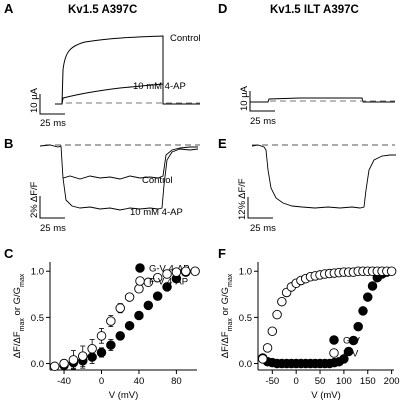 The image size is (400, 403). Describe the element at coordinates (102, 185) in the screenshot. I see `panel-b: B Control 10 mM 4-AP 2% ΔF/F 25 ms` at that location.